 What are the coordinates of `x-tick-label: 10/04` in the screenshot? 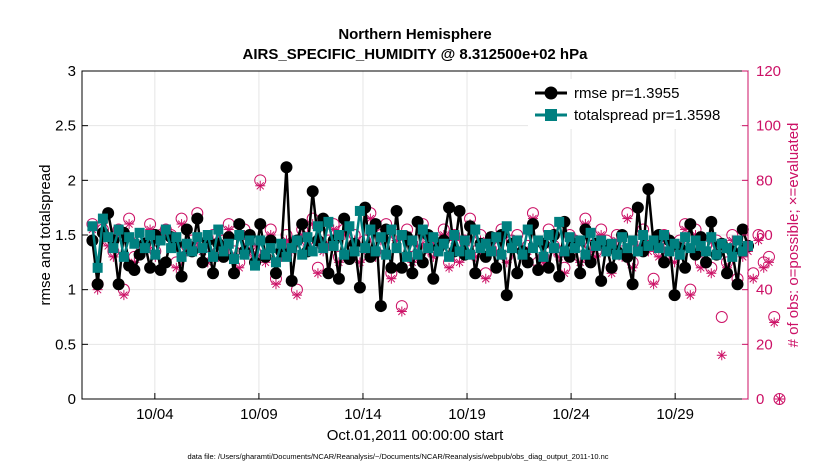 It's located at (155, 414).